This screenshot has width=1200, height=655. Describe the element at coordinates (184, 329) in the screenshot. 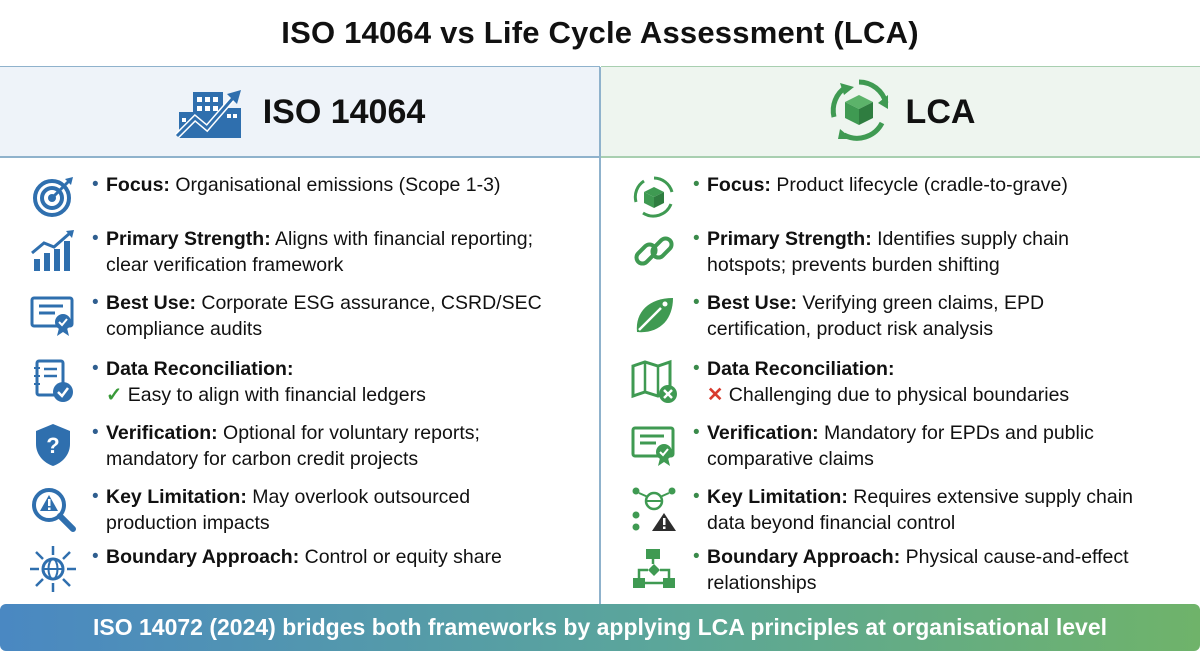

I see `row-value-line2: compliance audits` at that location.